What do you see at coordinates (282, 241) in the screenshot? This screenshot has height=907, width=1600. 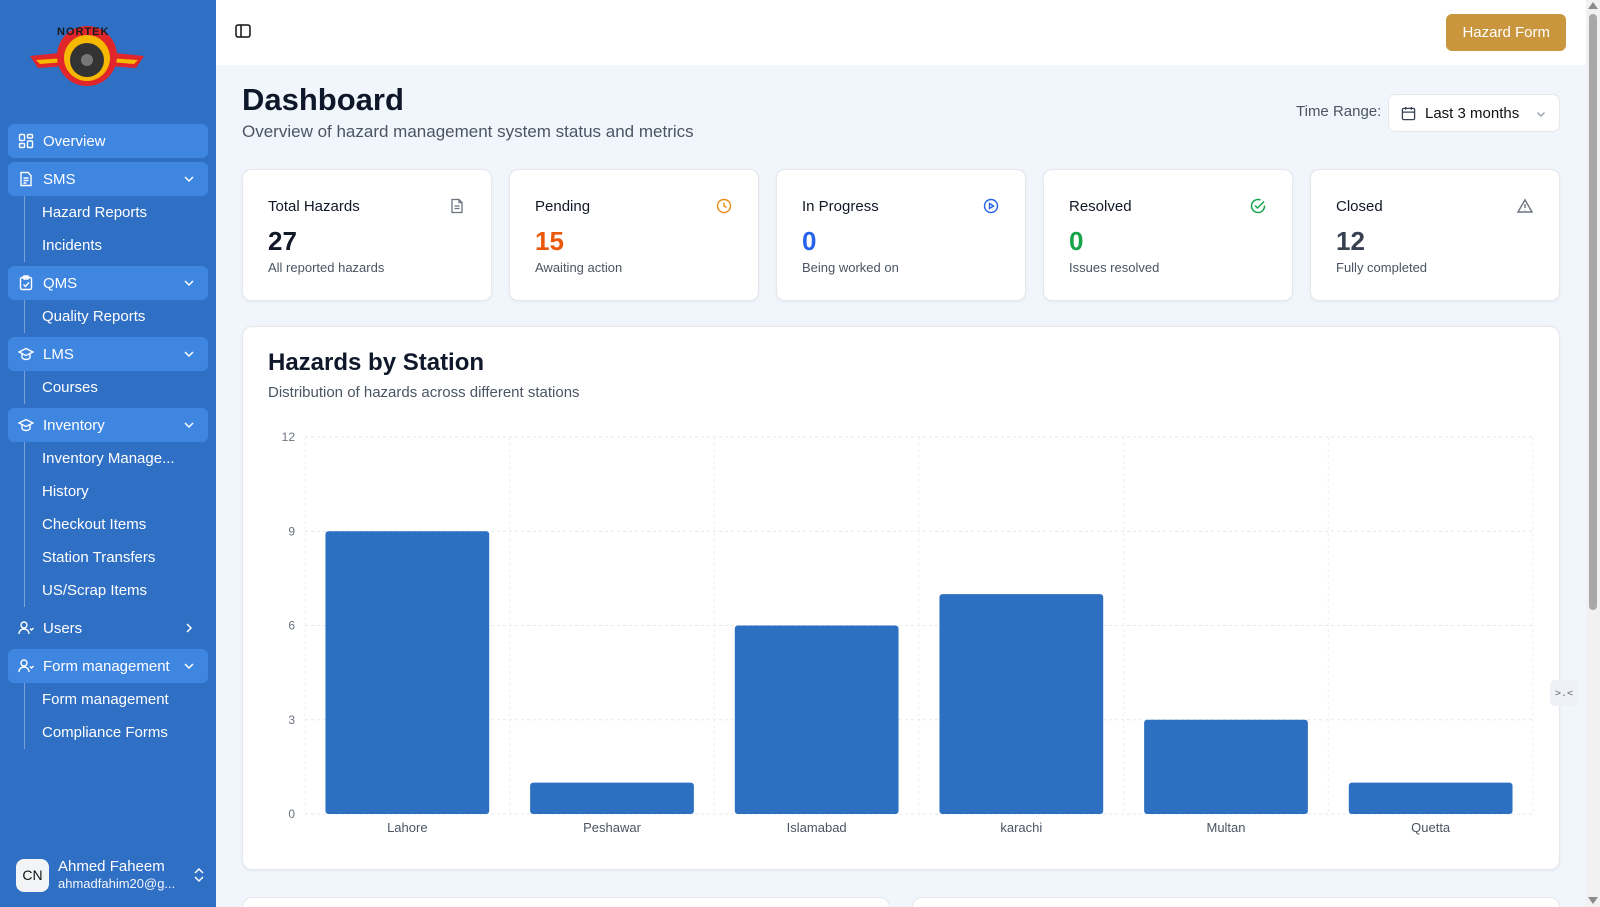 I see `stat-value: 27` at bounding box center [282, 241].